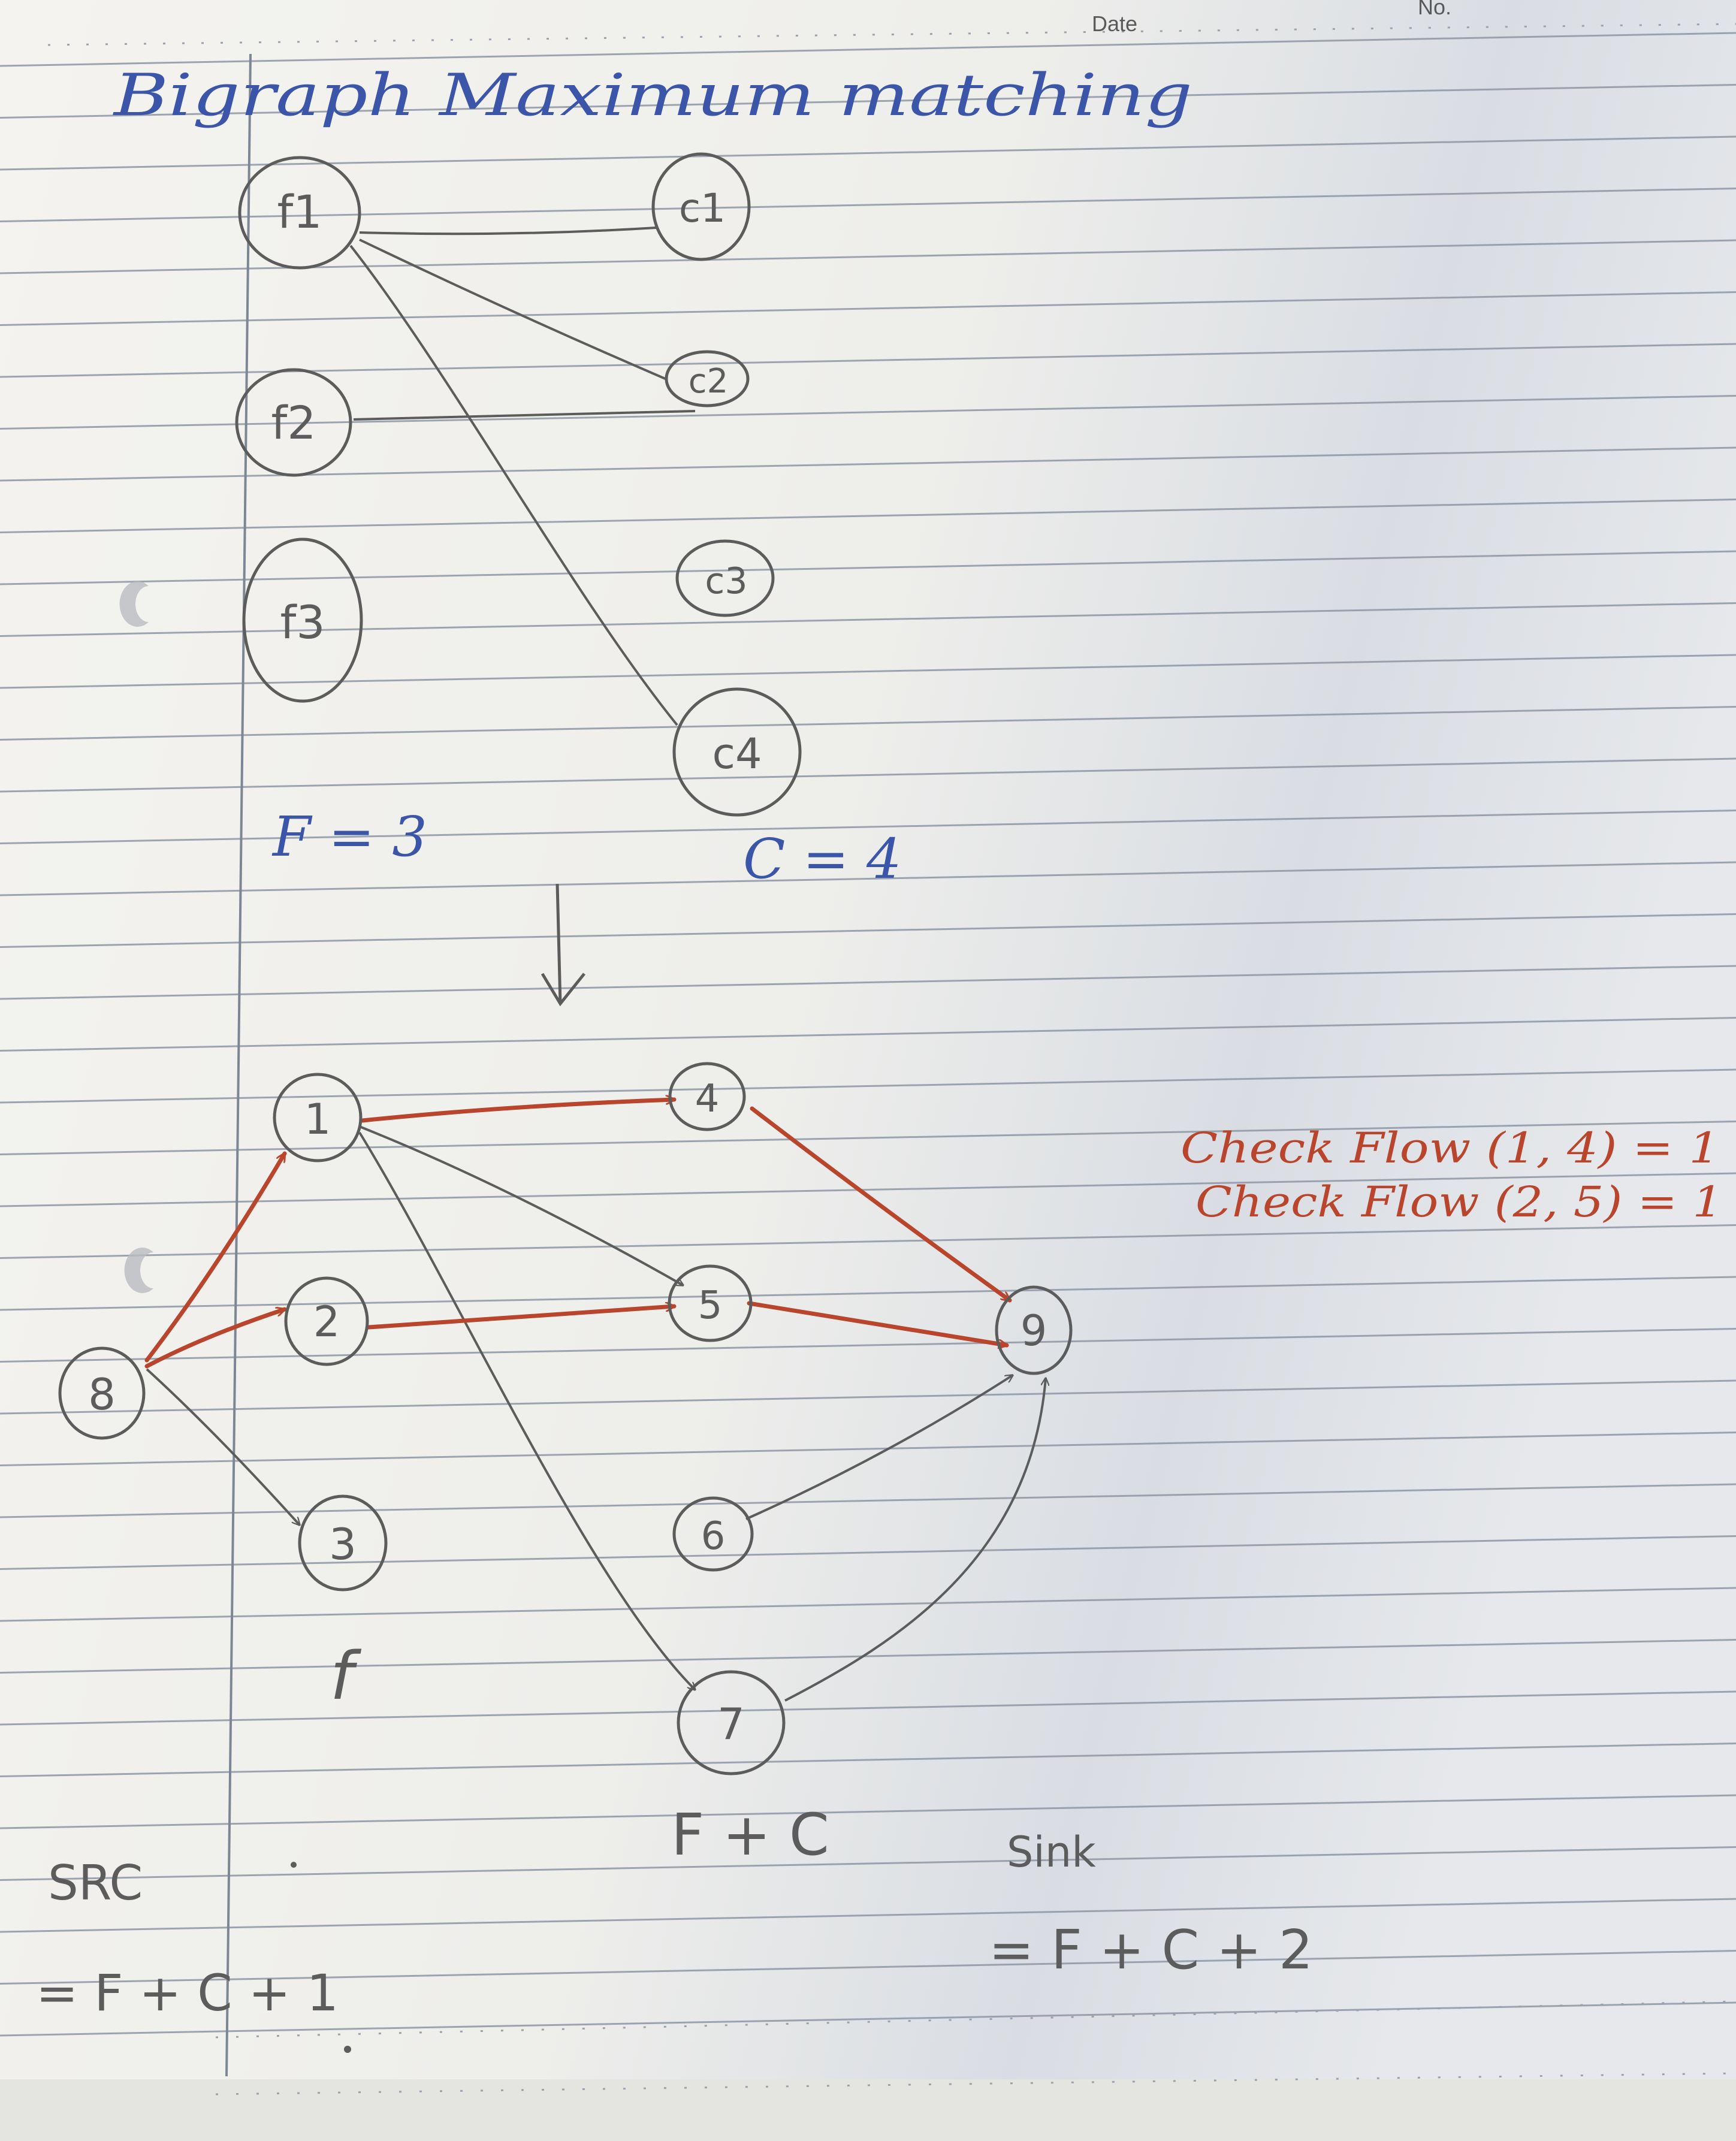 The image size is (1736, 2141). I want to click on flow-node-1-label: 1, so click(317, 1119).